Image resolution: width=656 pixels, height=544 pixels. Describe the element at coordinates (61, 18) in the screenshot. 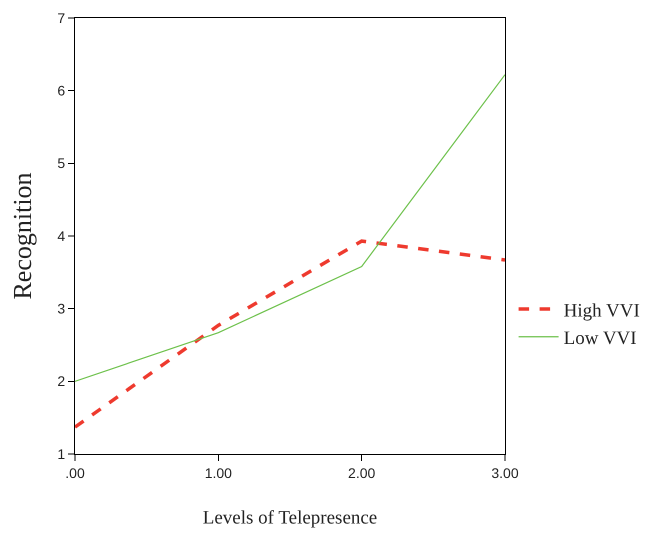

I see `y-tick-label: 7` at that location.